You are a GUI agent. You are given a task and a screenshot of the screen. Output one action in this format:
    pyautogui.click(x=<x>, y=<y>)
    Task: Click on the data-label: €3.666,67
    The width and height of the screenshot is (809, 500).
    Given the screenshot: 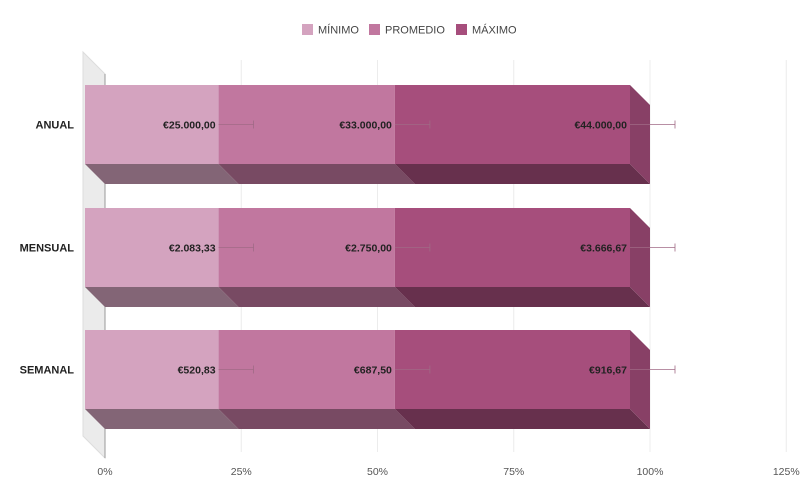 What is the action you would take?
    pyautogui.click(x=603, y=249)
    